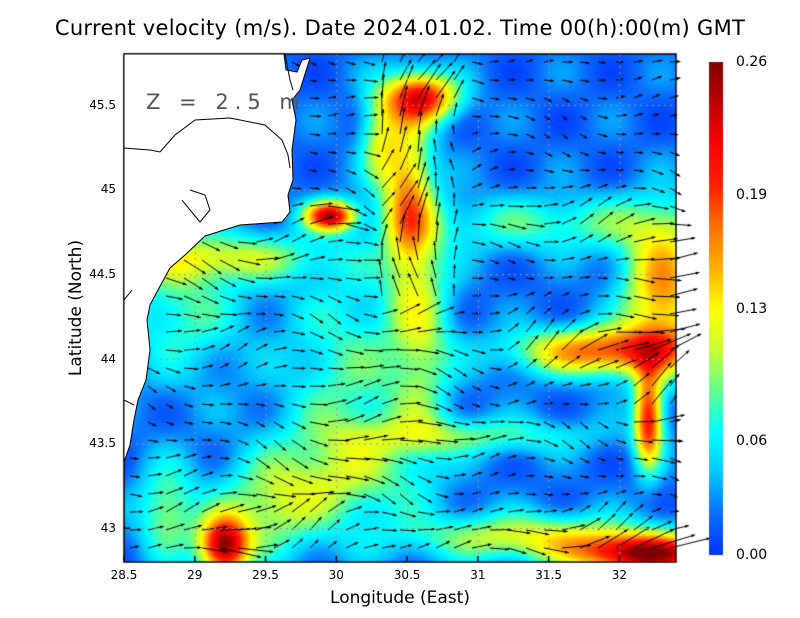 Image resolution: width=800 pixels, height=618 pixels. I want to click on depth-label: Z = 2.5 m, so click(226, 102).